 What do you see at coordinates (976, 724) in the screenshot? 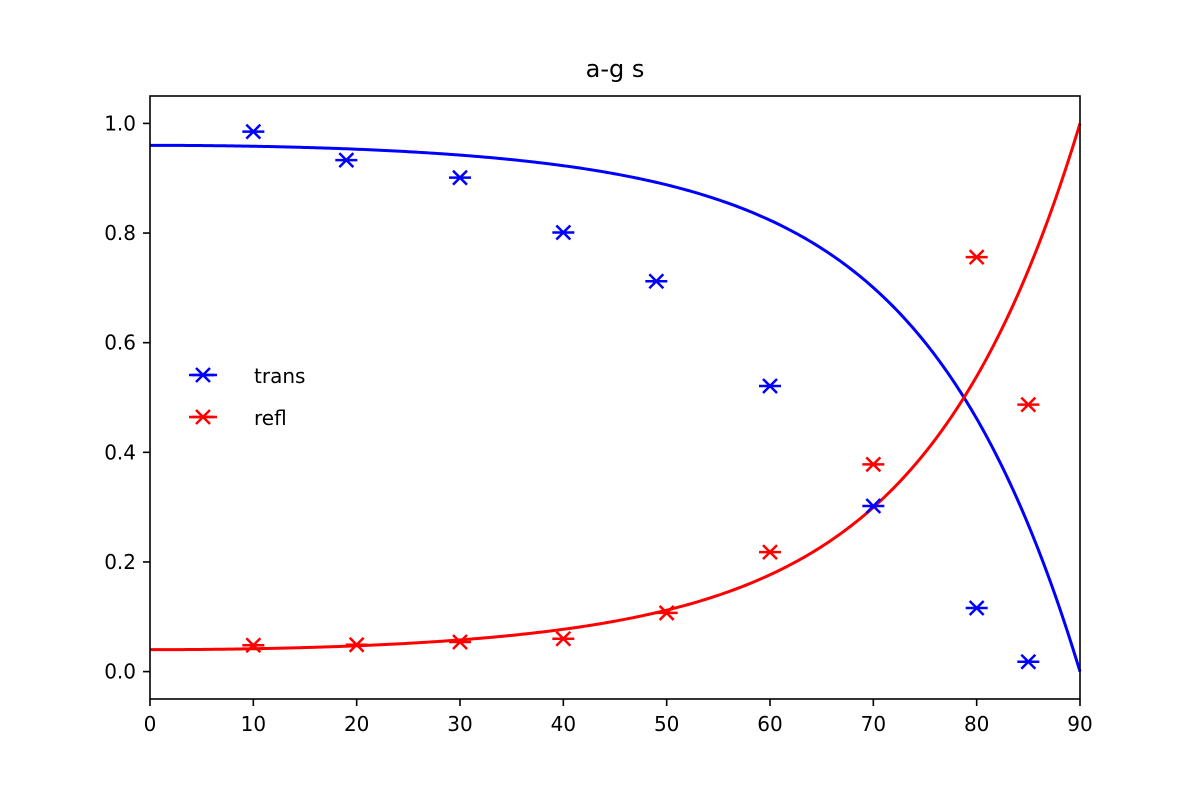
I see `x-tick-label: 80` at bounding box center [976, 724].